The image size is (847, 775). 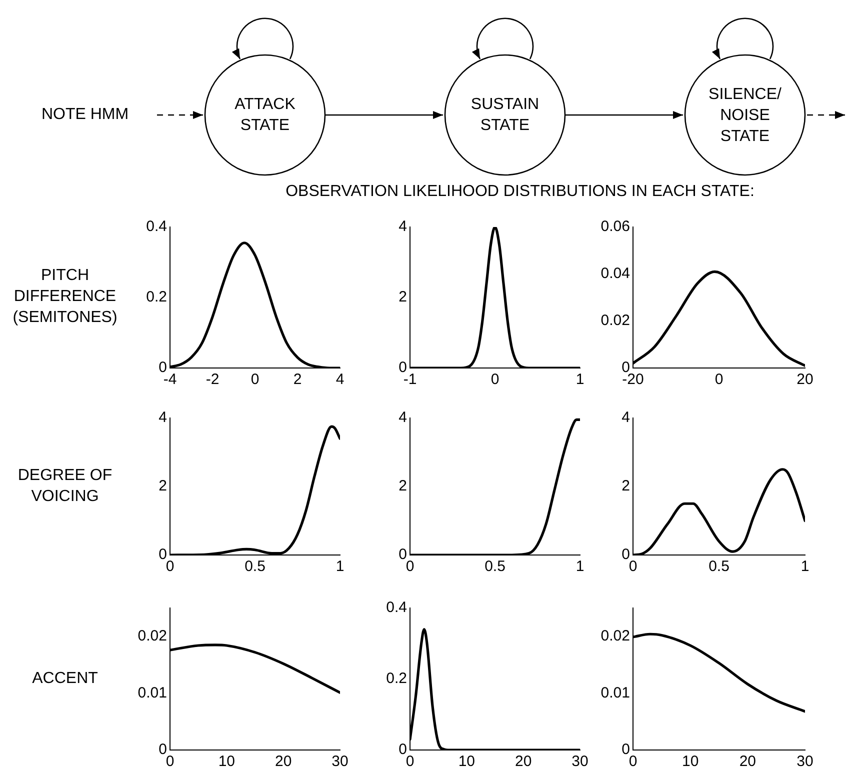 I want to click on x-tick-label: -2, so click(x=213, y=379).